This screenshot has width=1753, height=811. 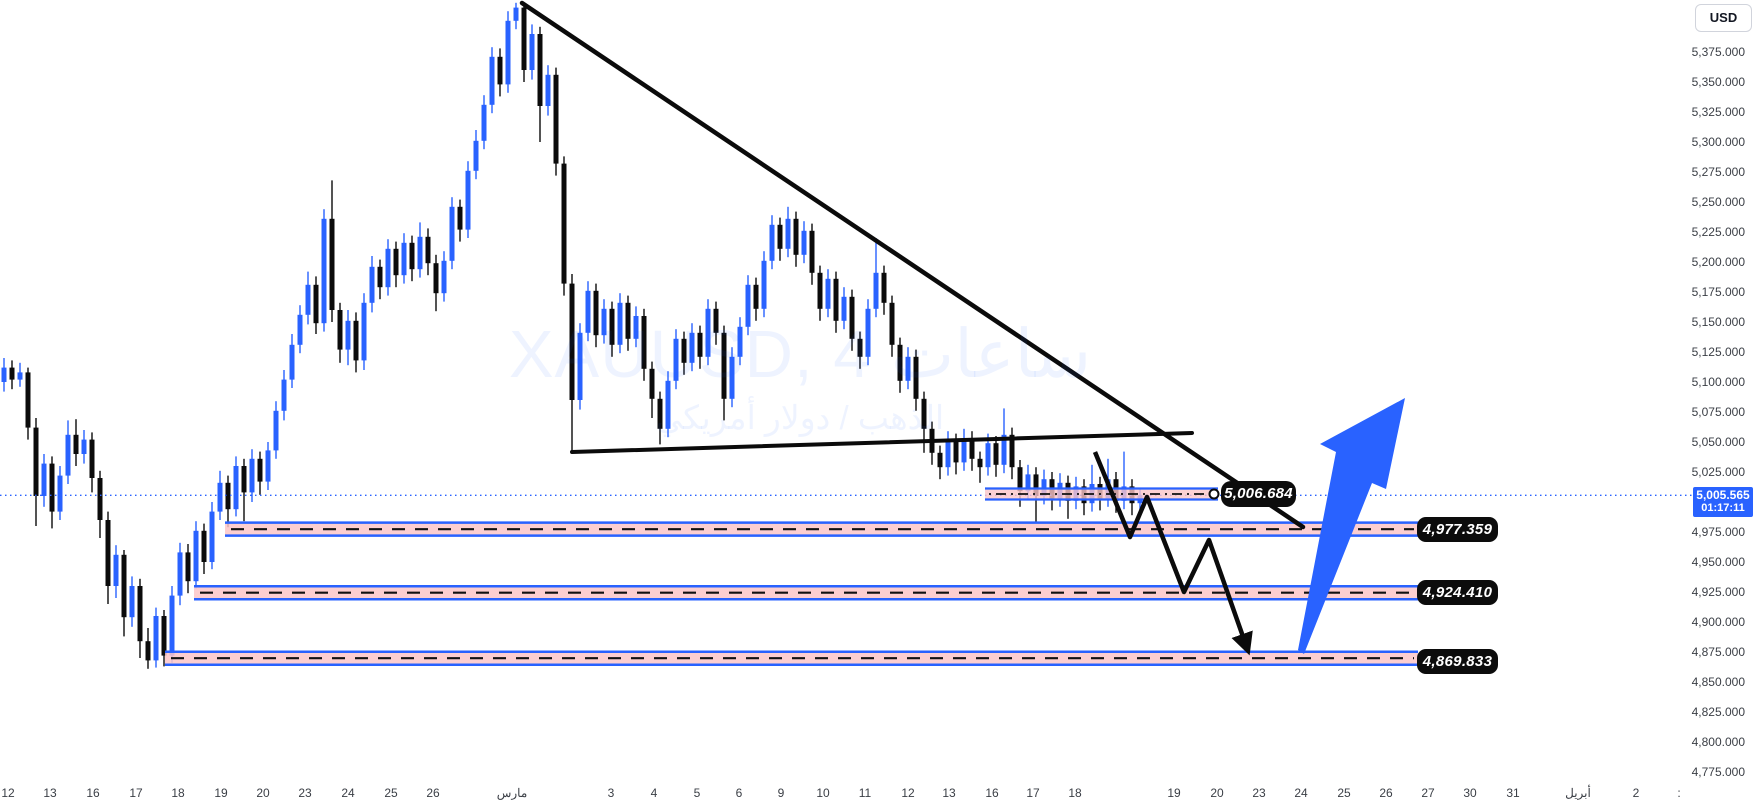 I want to click on current-price-badge: 5,005.565 01:17:11, so click(x=1723, y=502).